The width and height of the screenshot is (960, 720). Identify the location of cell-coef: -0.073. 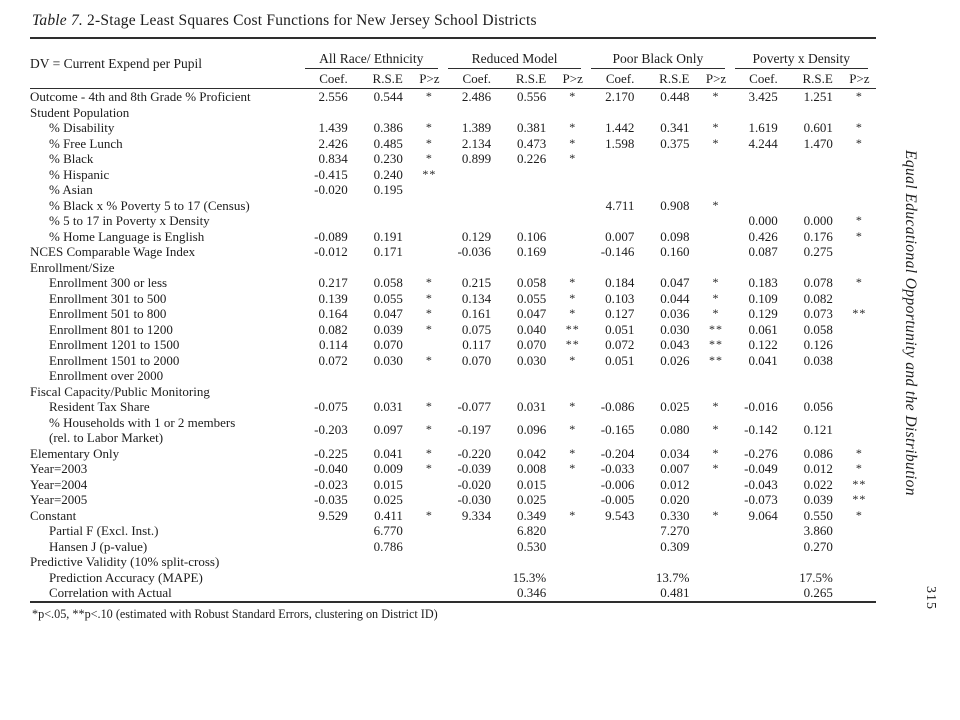
(761, 499).